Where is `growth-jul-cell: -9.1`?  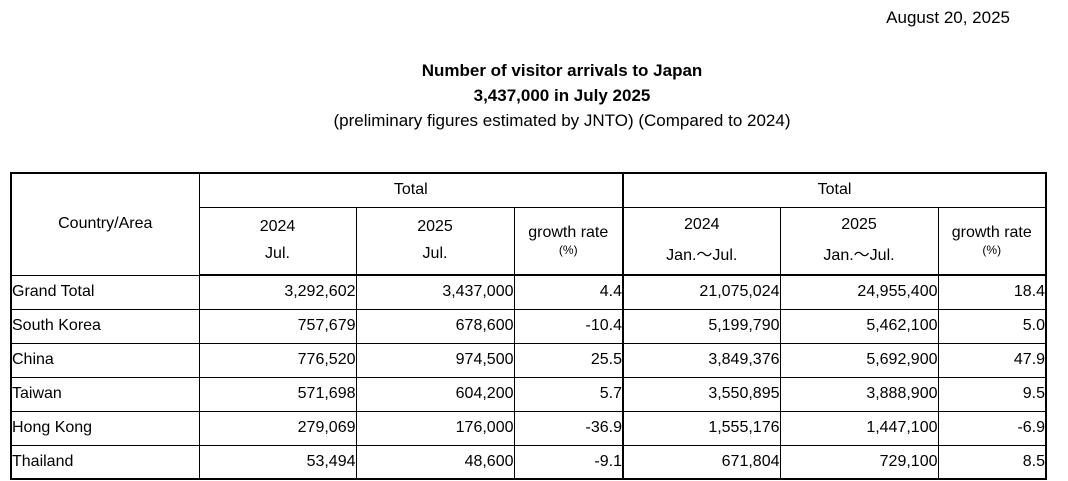
growth-jul-cell: -9.1 is located at coordinates (568, 462).